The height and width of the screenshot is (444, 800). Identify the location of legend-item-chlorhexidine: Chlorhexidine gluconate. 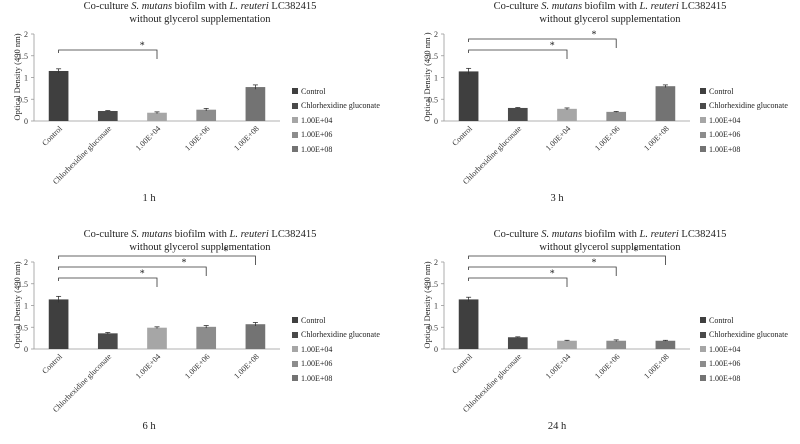
(744, 335).